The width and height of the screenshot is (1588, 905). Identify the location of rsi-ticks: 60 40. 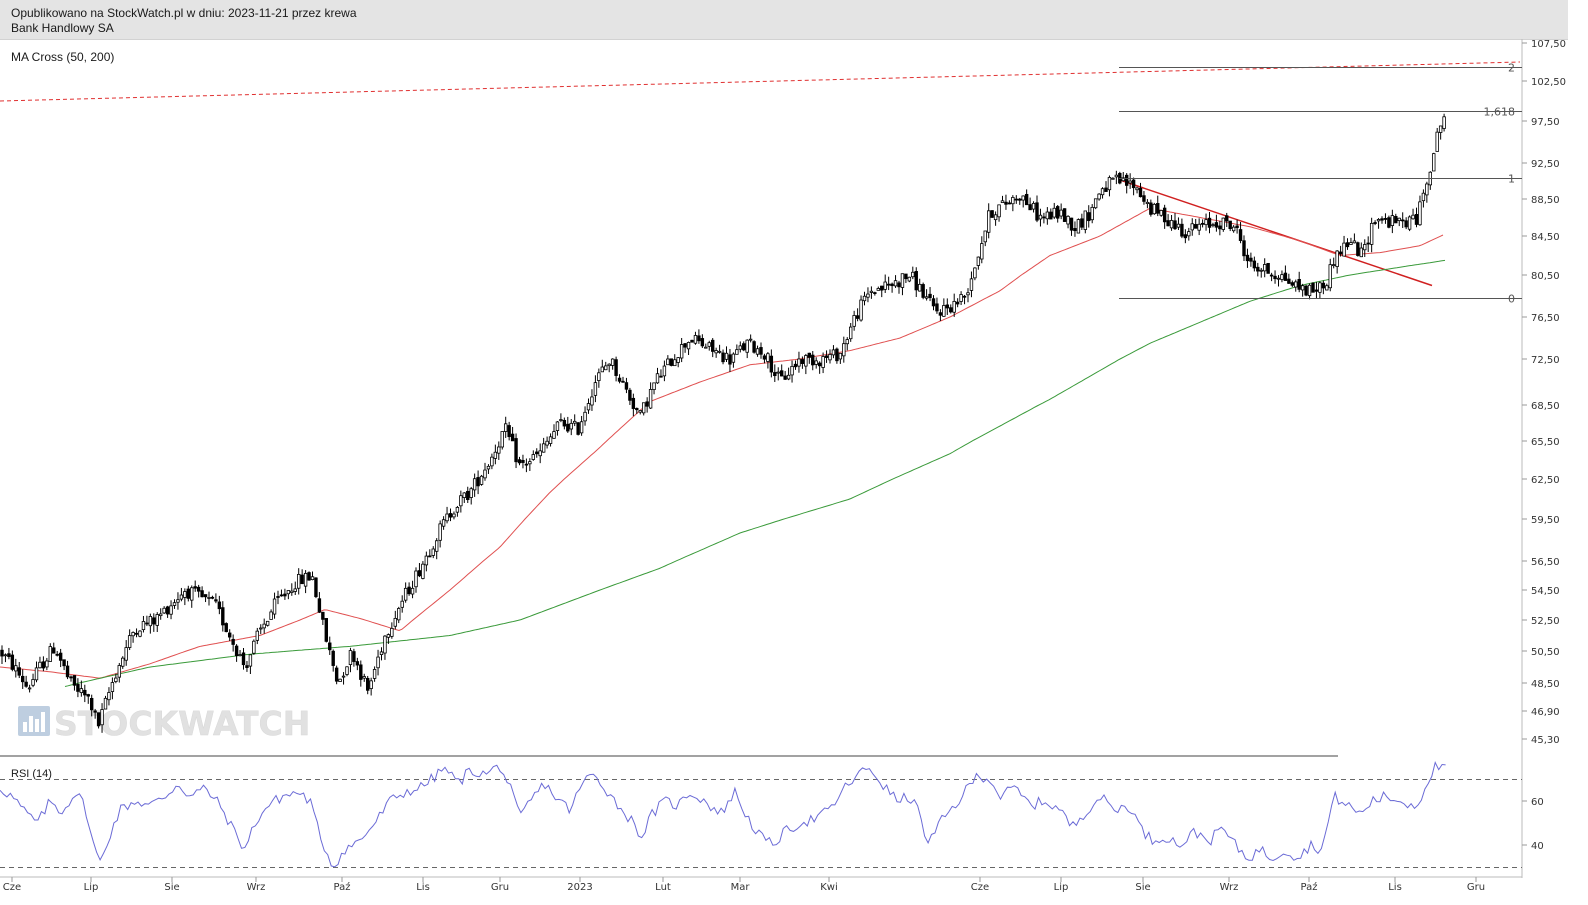
(1533, 824).